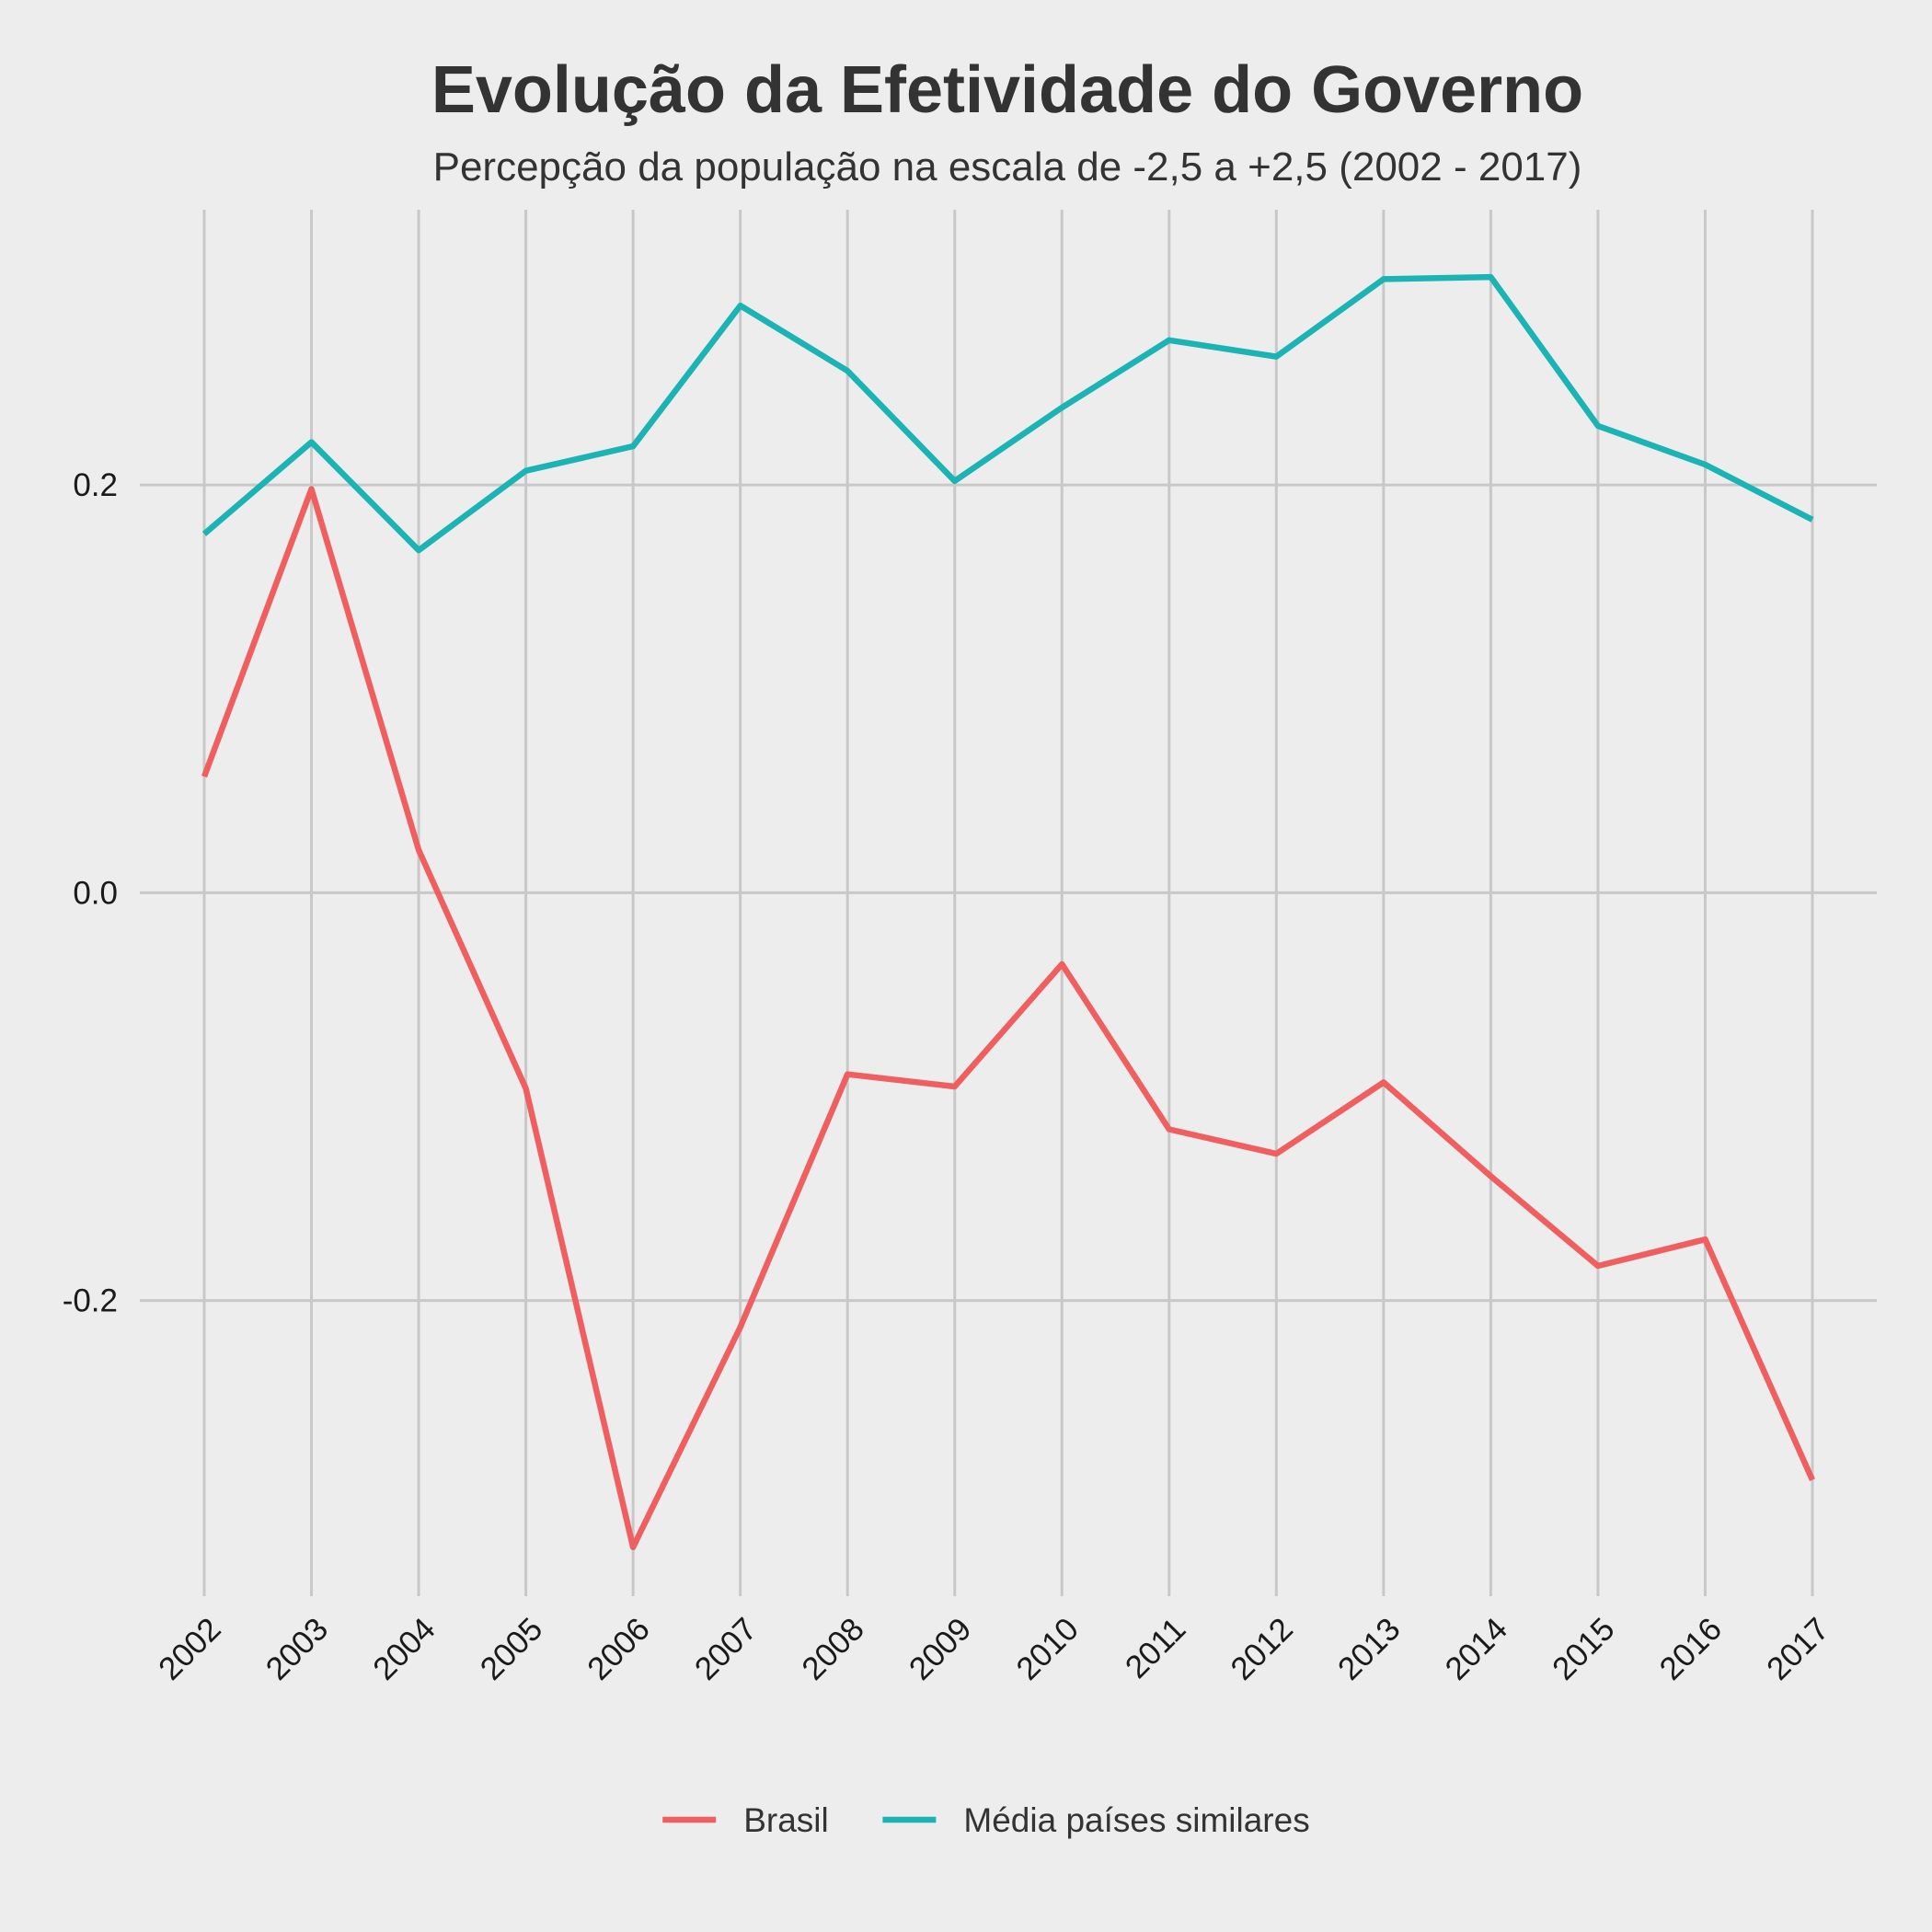 This screenshot has height=1932, width=1932. What do you see at coordinates (1369, 1649) in the screenshot?
I see `x-tick-label: 2013` at bounding box center [1369, 1649].